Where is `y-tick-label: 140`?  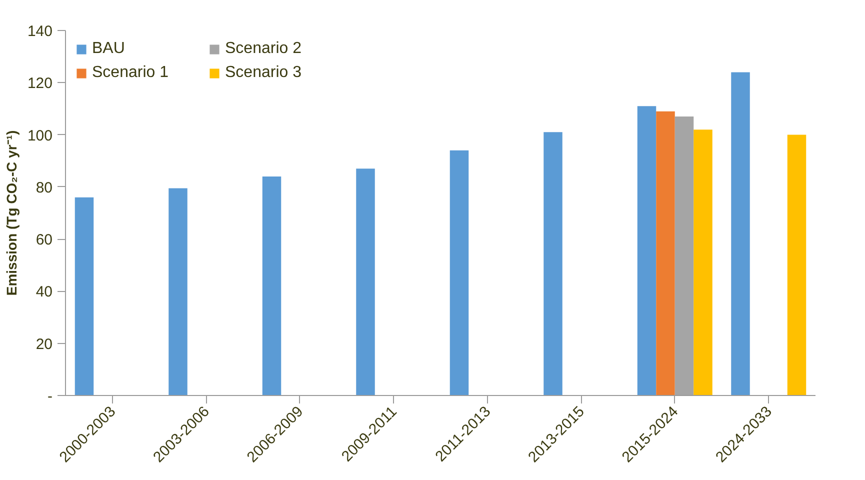
y-tick-label: 140 is located at coordinates (40, 31).